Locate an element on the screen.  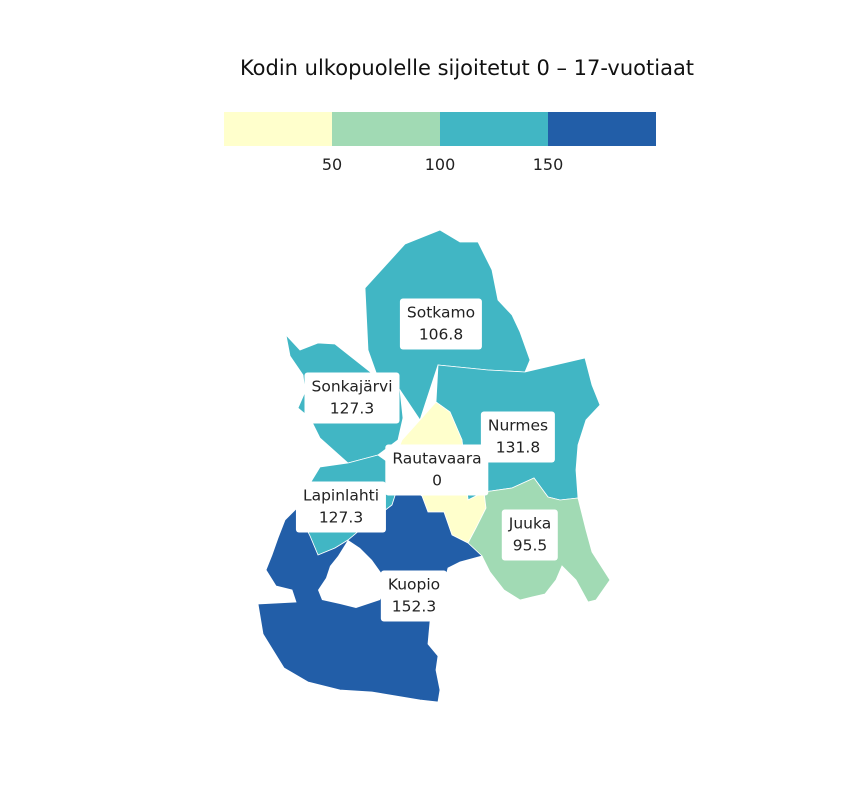
lake-area is located at coordinates (352, 574).